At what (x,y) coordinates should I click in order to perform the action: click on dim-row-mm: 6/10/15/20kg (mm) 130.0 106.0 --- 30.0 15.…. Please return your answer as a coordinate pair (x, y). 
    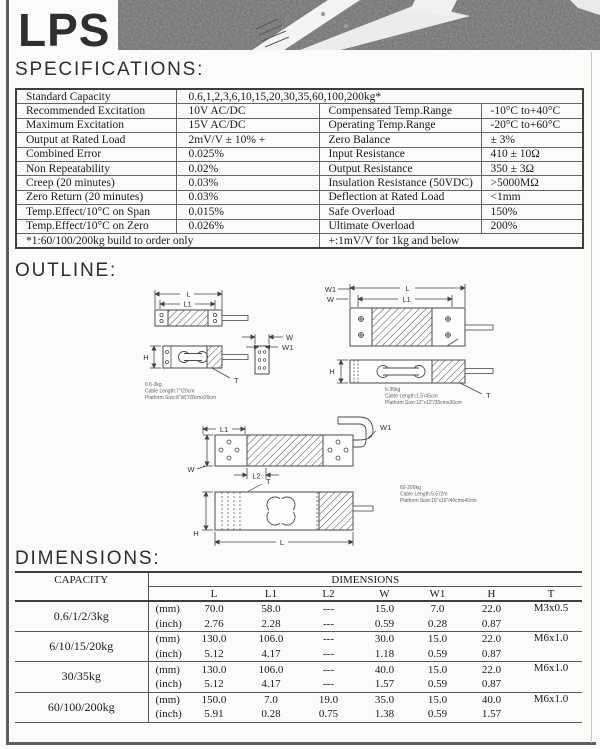
    Looking at the image, I should click on (299, 647).